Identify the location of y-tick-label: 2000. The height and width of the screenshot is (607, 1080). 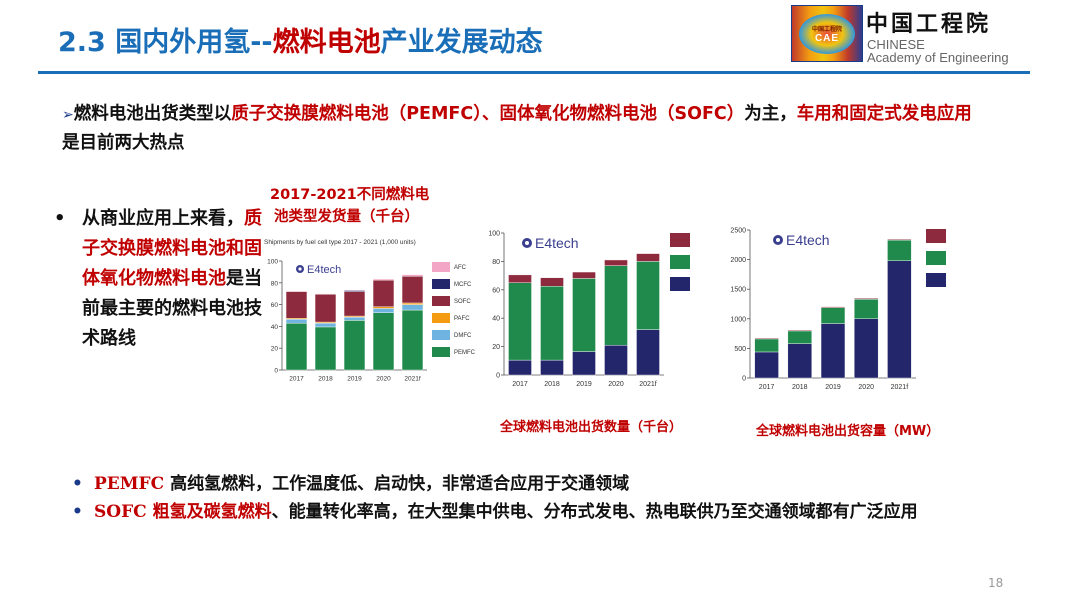
(738, 260).